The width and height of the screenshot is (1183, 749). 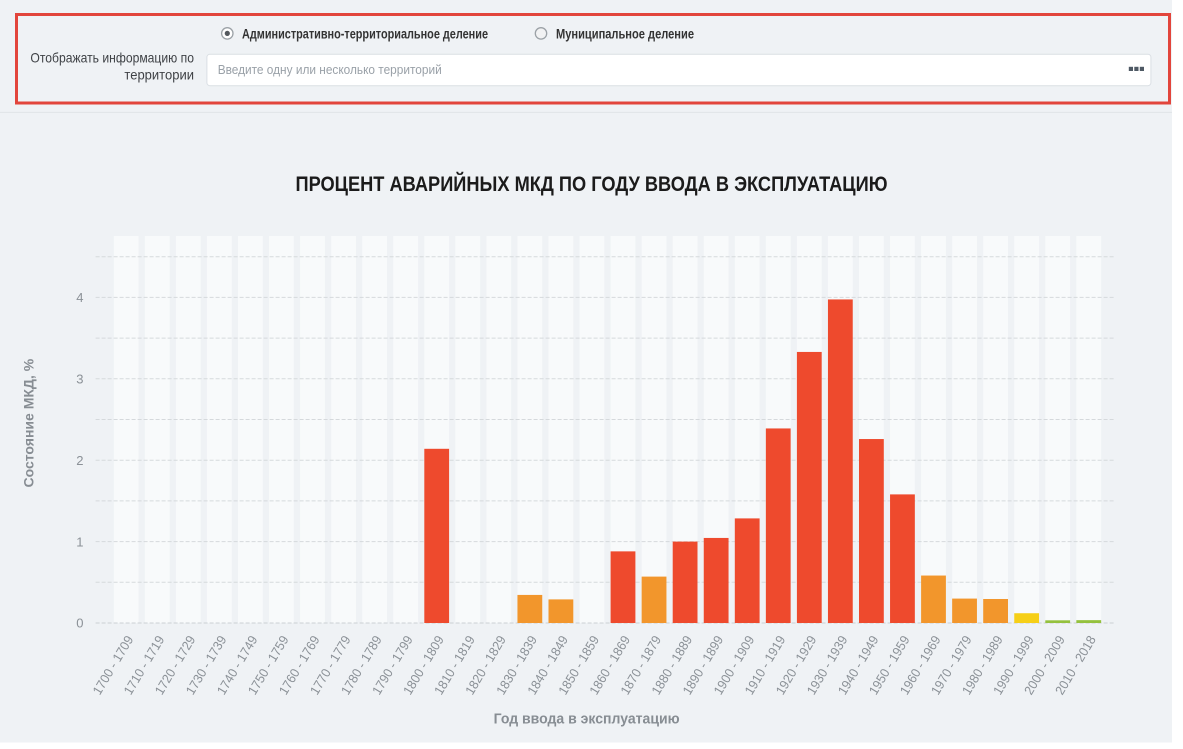 I want to click on svg-text:Введите одну или несколько тер: Введите одну или несколько территорий, so click(x=330, y=69).